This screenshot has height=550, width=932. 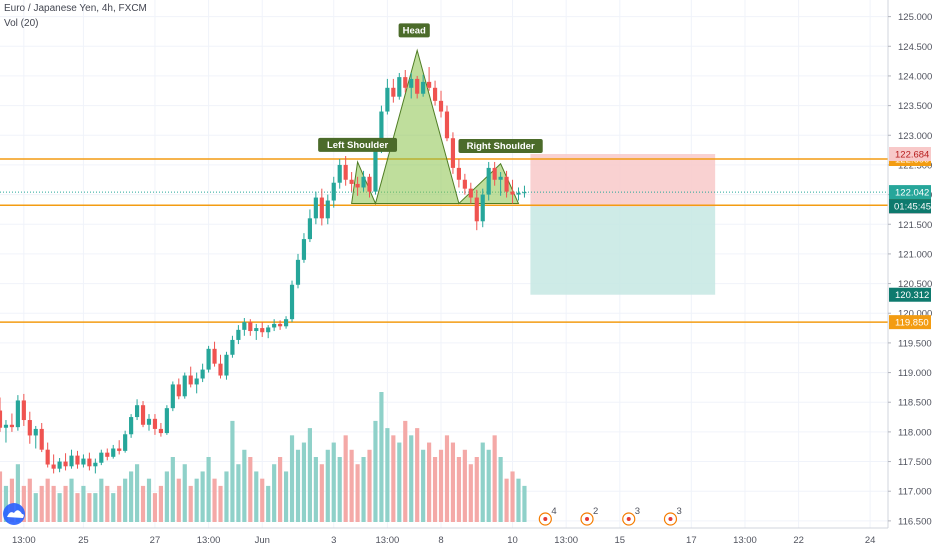 What do you see at coordinates (435, 126) in the screenshot?
I see `head-and-shoulders-pattern` at bounding box center [435, 126].